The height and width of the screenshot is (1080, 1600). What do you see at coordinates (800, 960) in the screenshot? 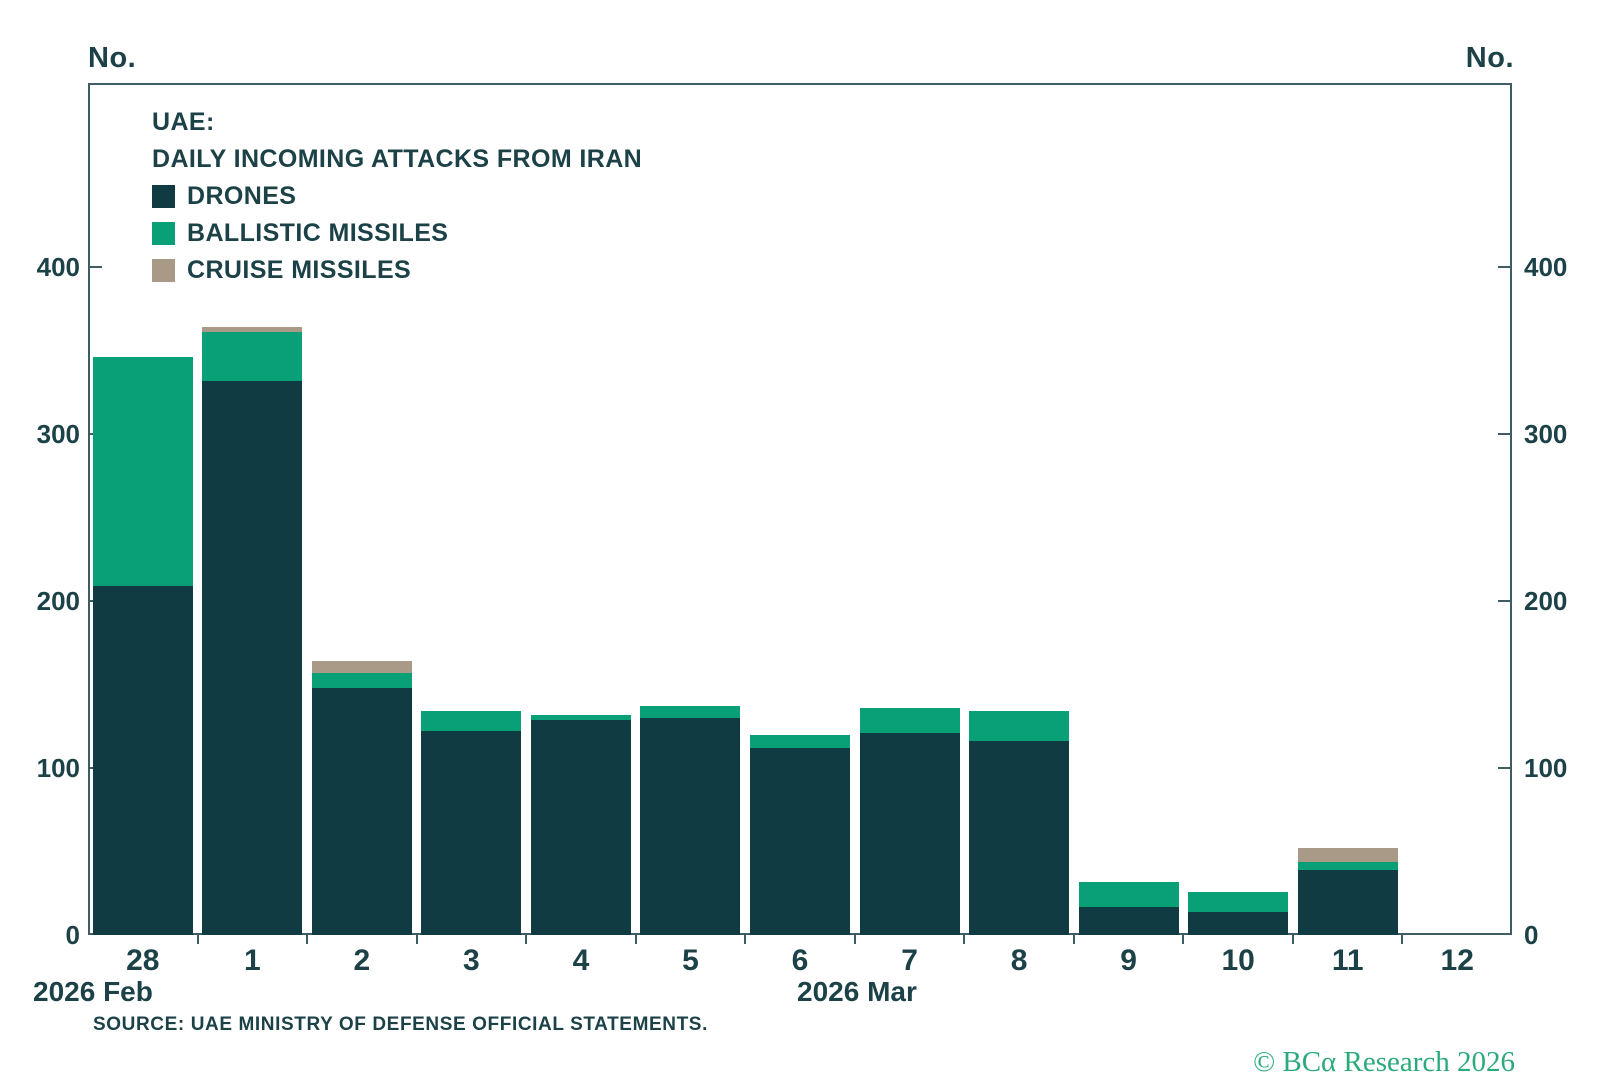
I see `x-axis-day-label: 6` at bounding box center [800, 960].